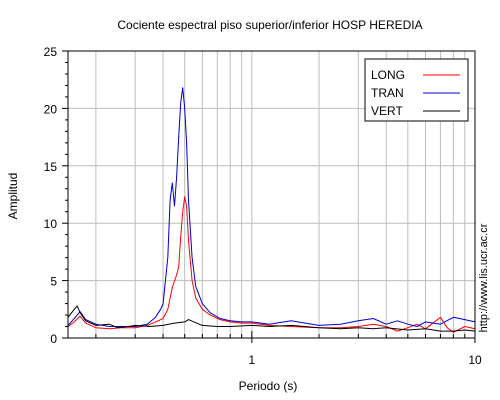 The height and width of the screenshot is (400, 500). Describe the element at coordinates (51, 167) in the screenshot. I see `y-tick-label: 15` at that location.